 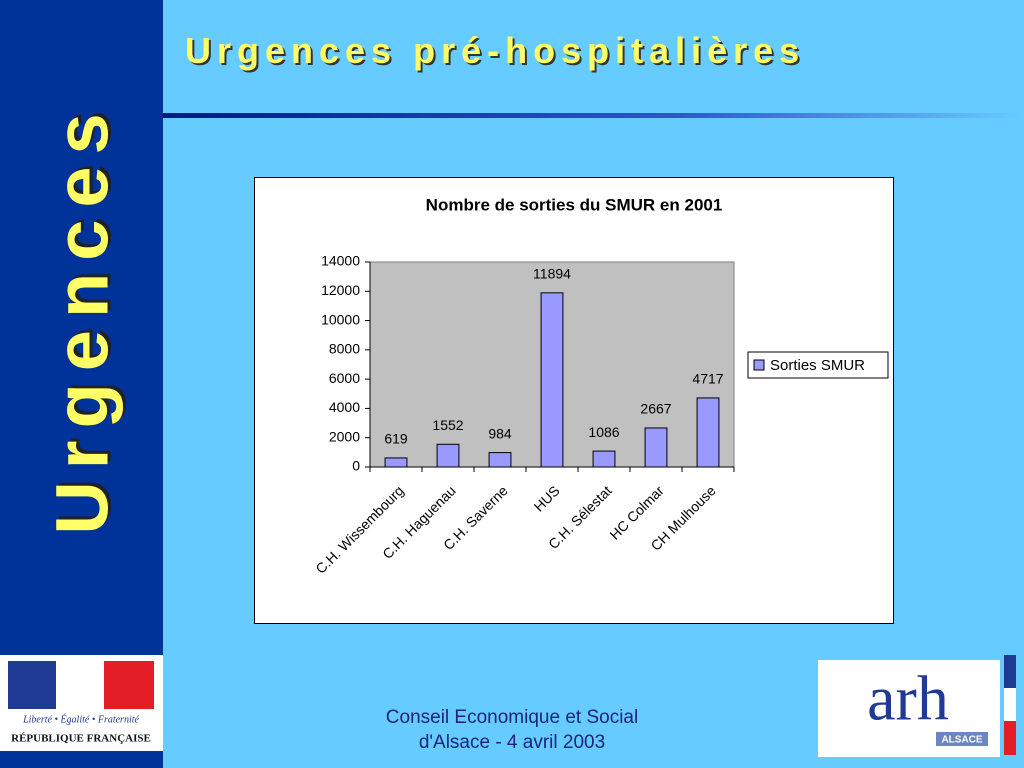 What do you see at coordinates (512, 742) in the screenshot?
I see `footer-line: d'Alsace - 4 avril 2003` at bounding box center [512, 742].